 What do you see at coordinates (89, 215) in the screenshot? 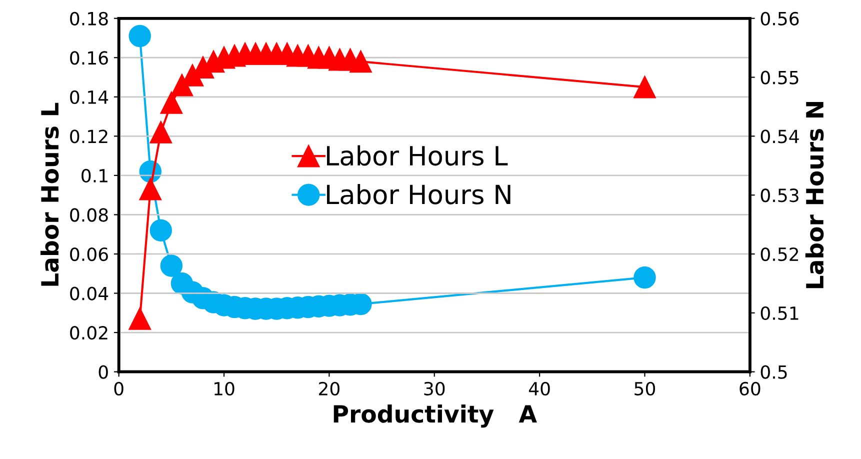
I see `y-tick-label: 0.08` at bounding box center [89, 215].